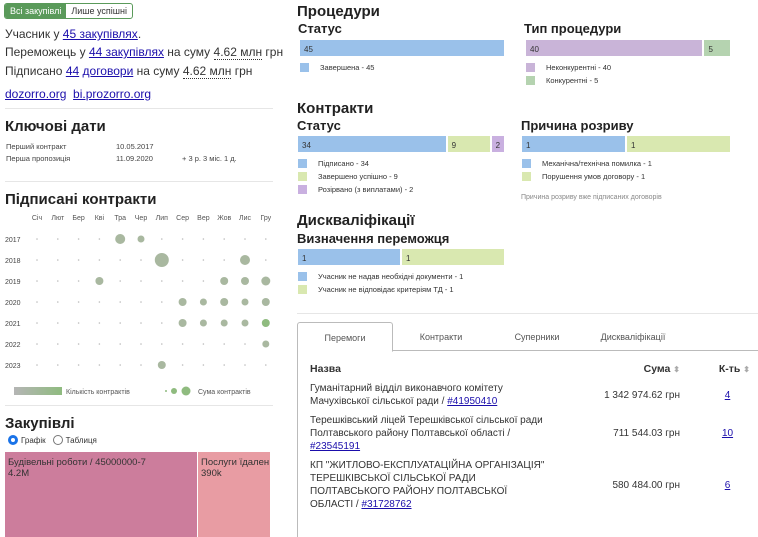 The image size is (758, 537). What do you see at coordinates (577, 125) in the screenshot?
I see `termination-reason-title: Причина розриву` at bounding box center [577, 125].